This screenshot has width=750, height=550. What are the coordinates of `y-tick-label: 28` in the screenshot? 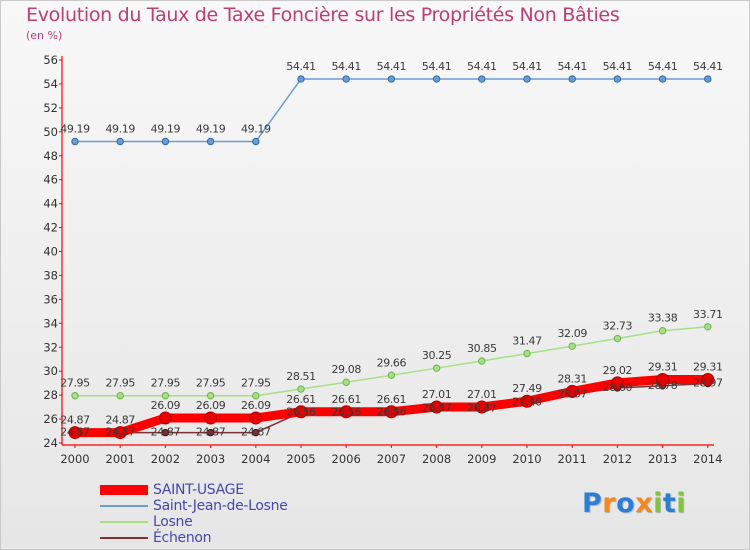 It's located at (50, 395).